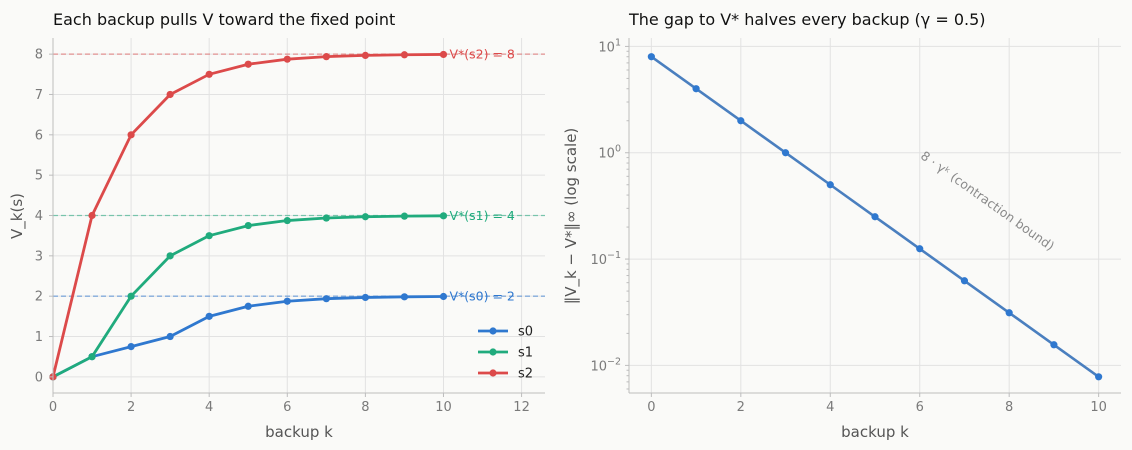 This screenshot has width=1132, height=450. What do you see at coordinates (493, 352) in the screenshot?
I see `legend-marker-s1` at bounding box center [493, 352].